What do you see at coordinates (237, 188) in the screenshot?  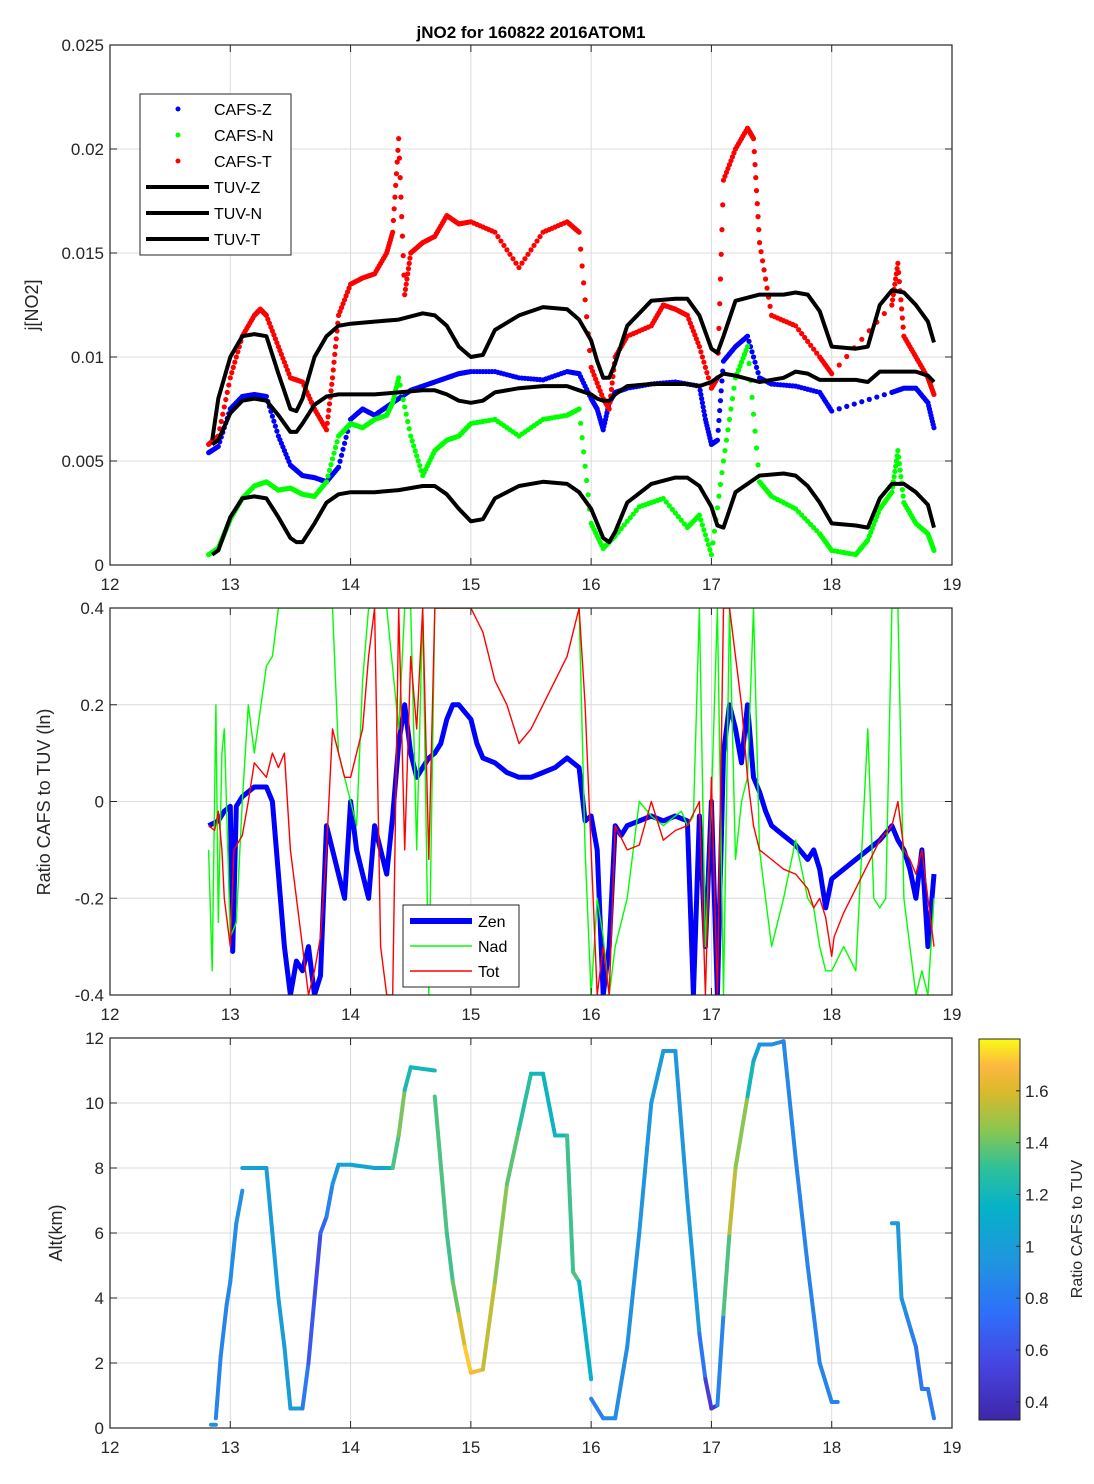 I see `legend-label-tuv-z: TUV-Z` at bounding box center [237, 188].